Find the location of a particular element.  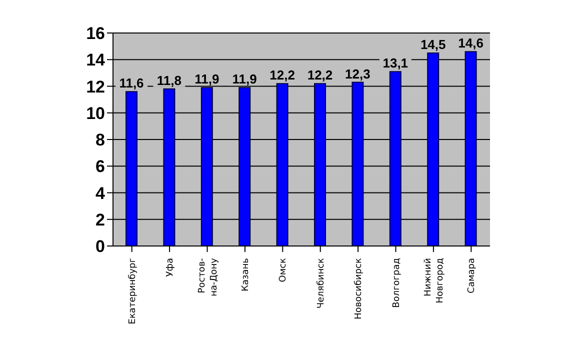

data-label: 11,8 is located at coordinates (169, 80).